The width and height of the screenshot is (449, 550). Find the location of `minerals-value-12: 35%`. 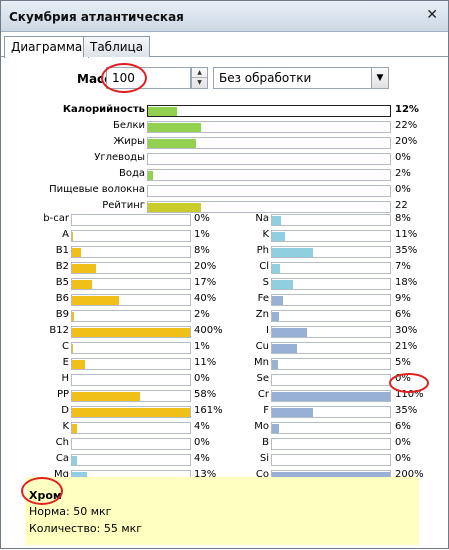

minerals-value-12: 35% is located at coordinates (406, 410).